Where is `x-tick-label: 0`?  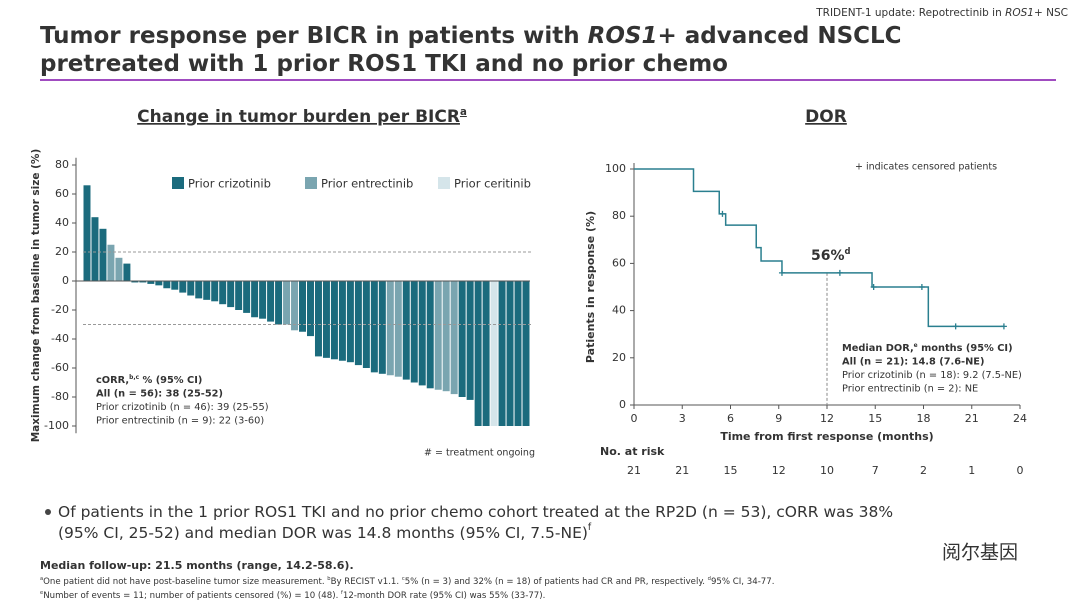
x-tick-label: 0 is located at coordinates (634, 418).